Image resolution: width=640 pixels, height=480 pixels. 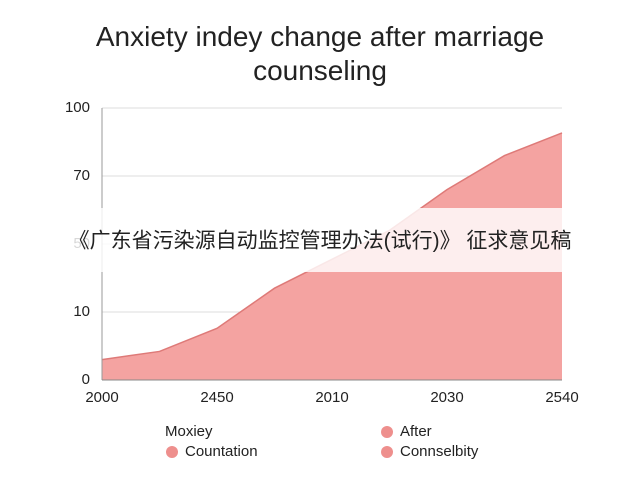 What do you see at coordinates (416, 431) in the screenshot?
I see `legend-label: After` at bounding box center [416, 431].